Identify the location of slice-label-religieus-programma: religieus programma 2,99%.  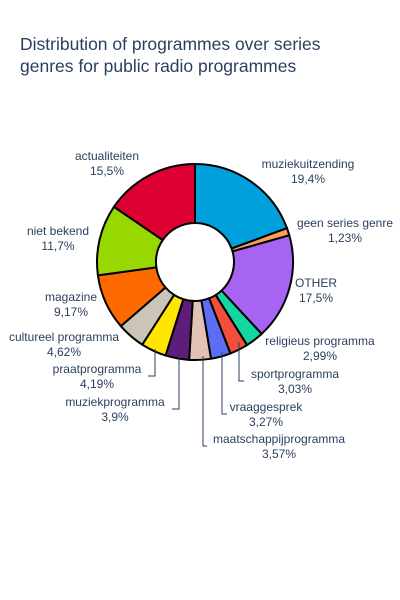
(320, 348).